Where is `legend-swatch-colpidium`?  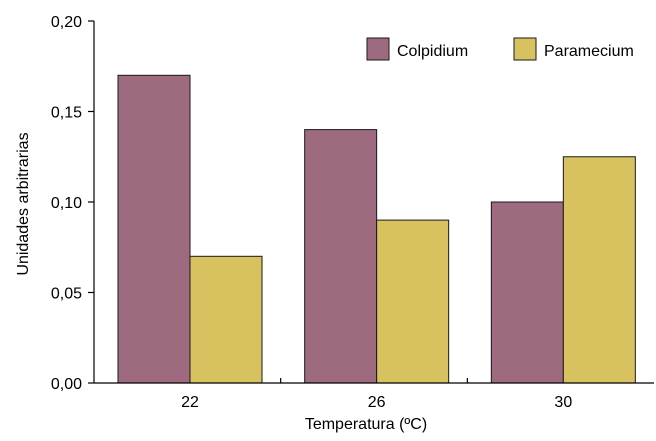
legend-swatch-colpidium is located at coordinates (378, 49).